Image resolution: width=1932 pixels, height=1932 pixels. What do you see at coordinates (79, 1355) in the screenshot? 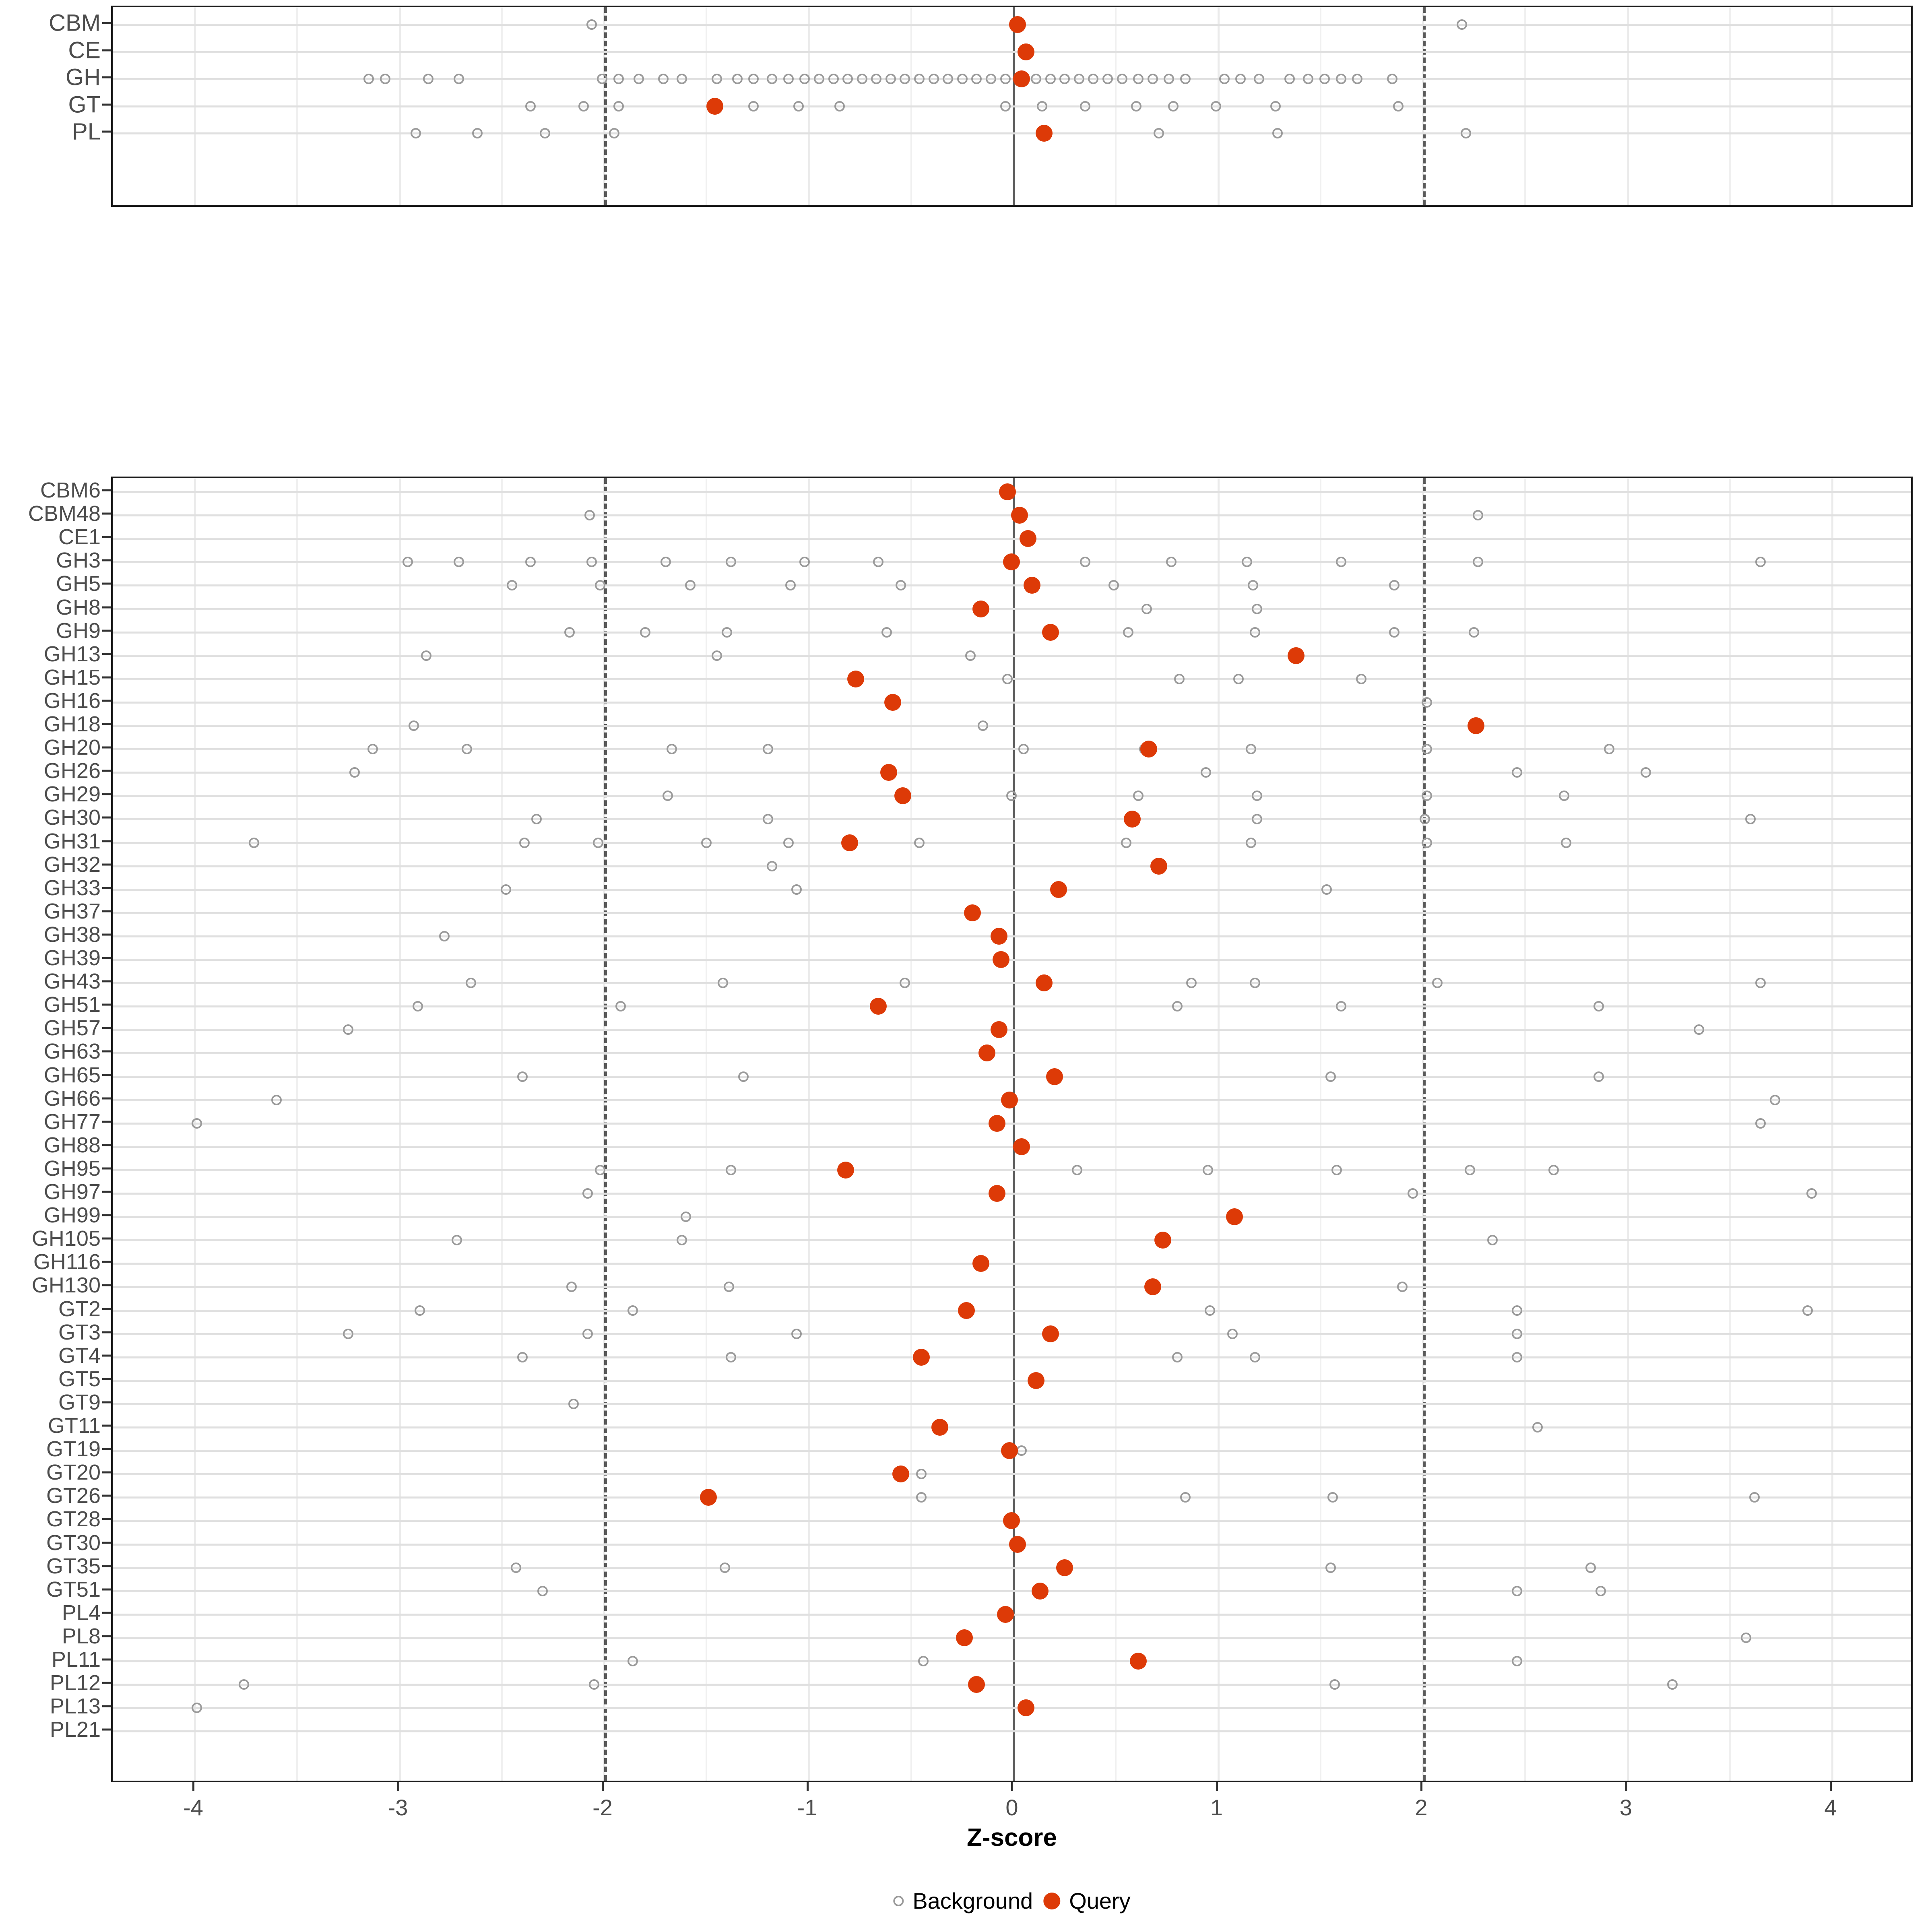
I see `y-axis-label: GT4` at bounding box center [79, 1355].